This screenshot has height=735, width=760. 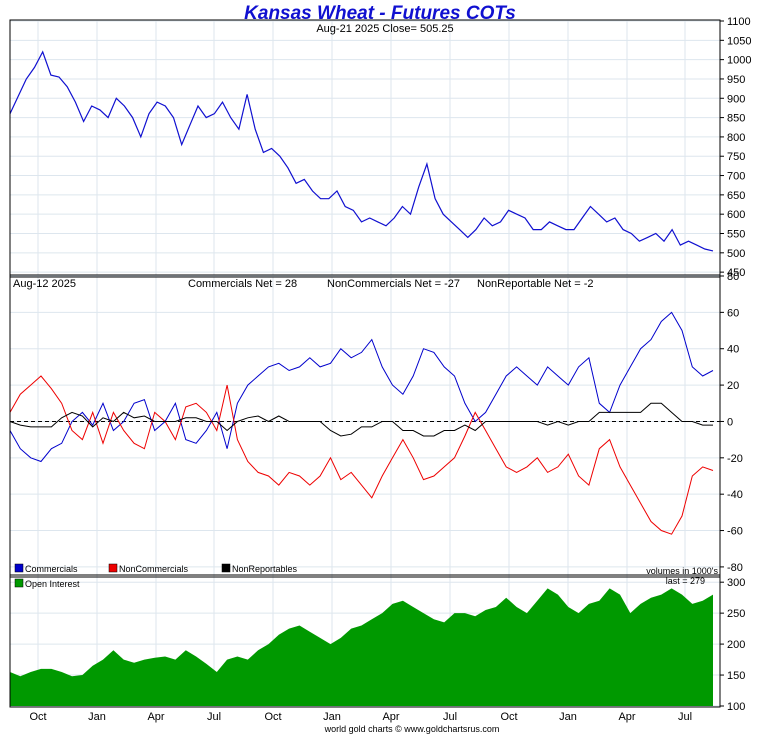 What do you see at coordinates (226, 568) in the screenshot?
I see `legend-nonreportables-swatch` at bounding box center [226, 568].